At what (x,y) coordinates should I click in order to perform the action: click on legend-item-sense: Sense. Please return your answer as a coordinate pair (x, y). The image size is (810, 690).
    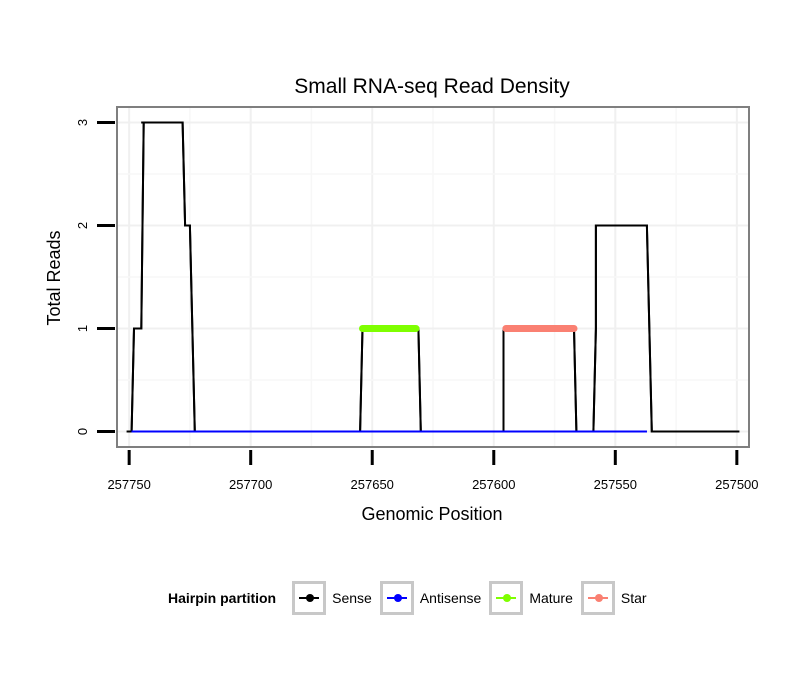
    Looking at the image, I should click on (332, 598).